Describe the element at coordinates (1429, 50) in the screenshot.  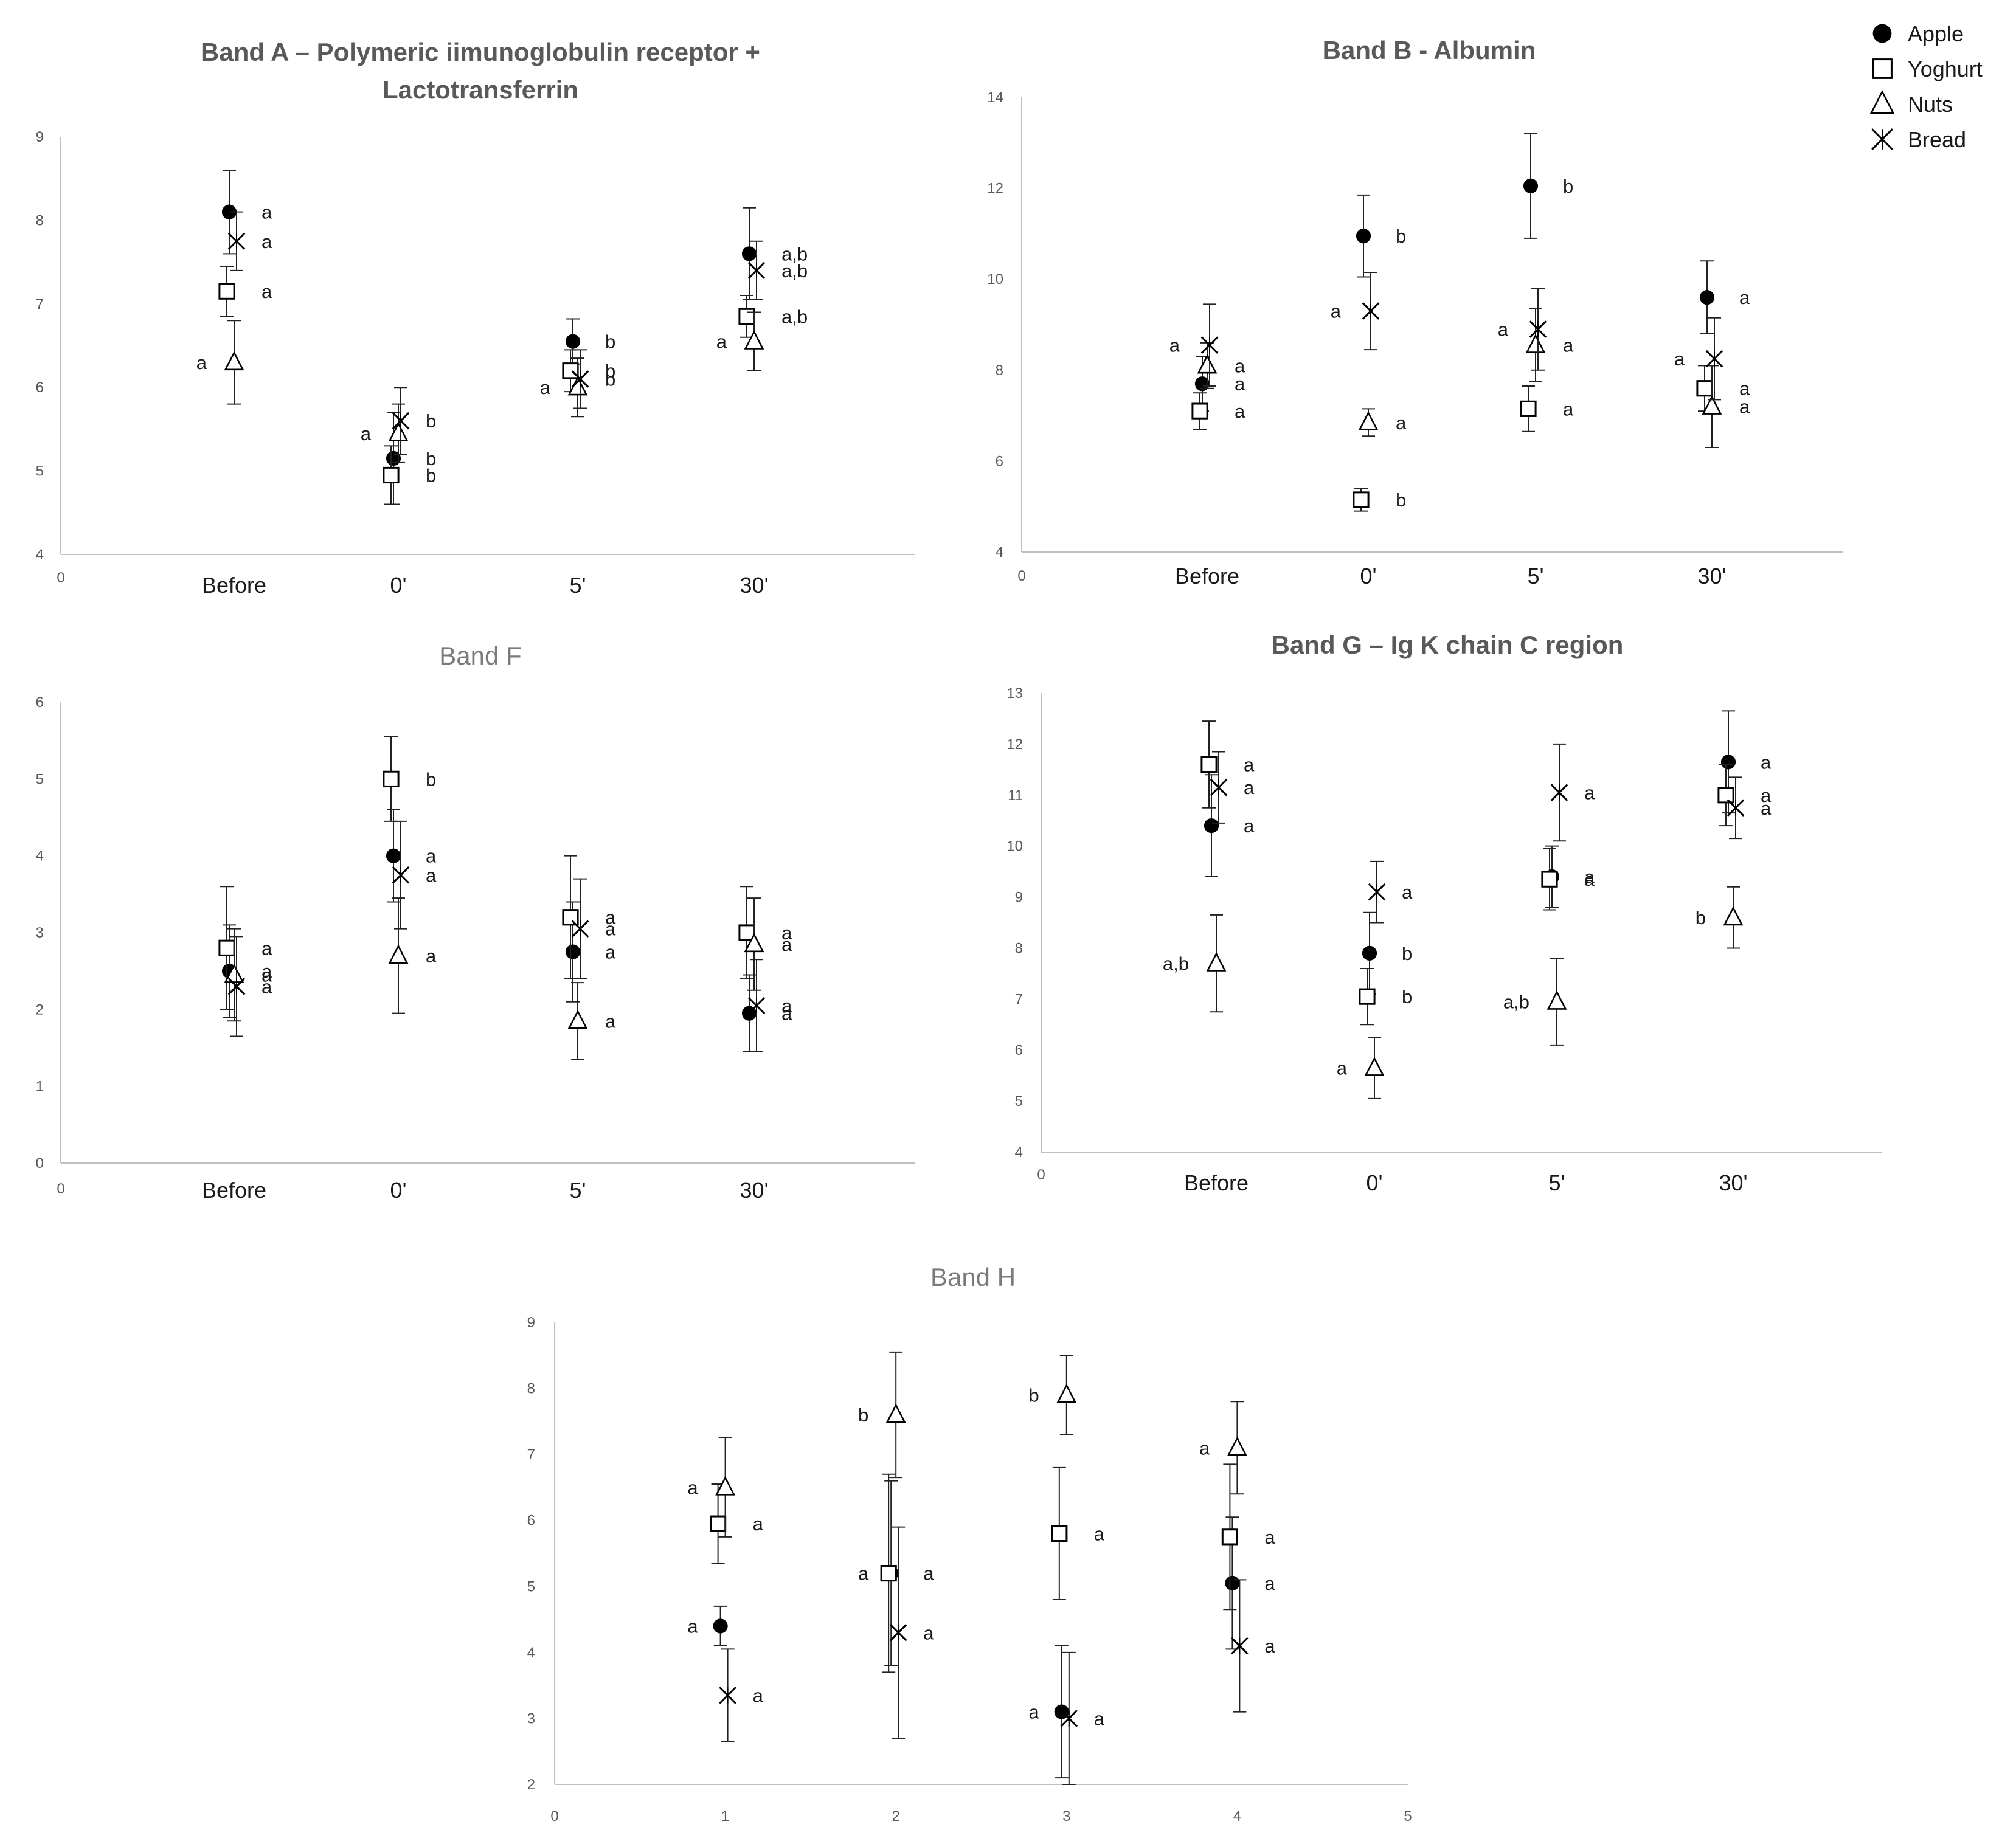
I see `band-b-title-line-1: Band B - Albumin` at that location.